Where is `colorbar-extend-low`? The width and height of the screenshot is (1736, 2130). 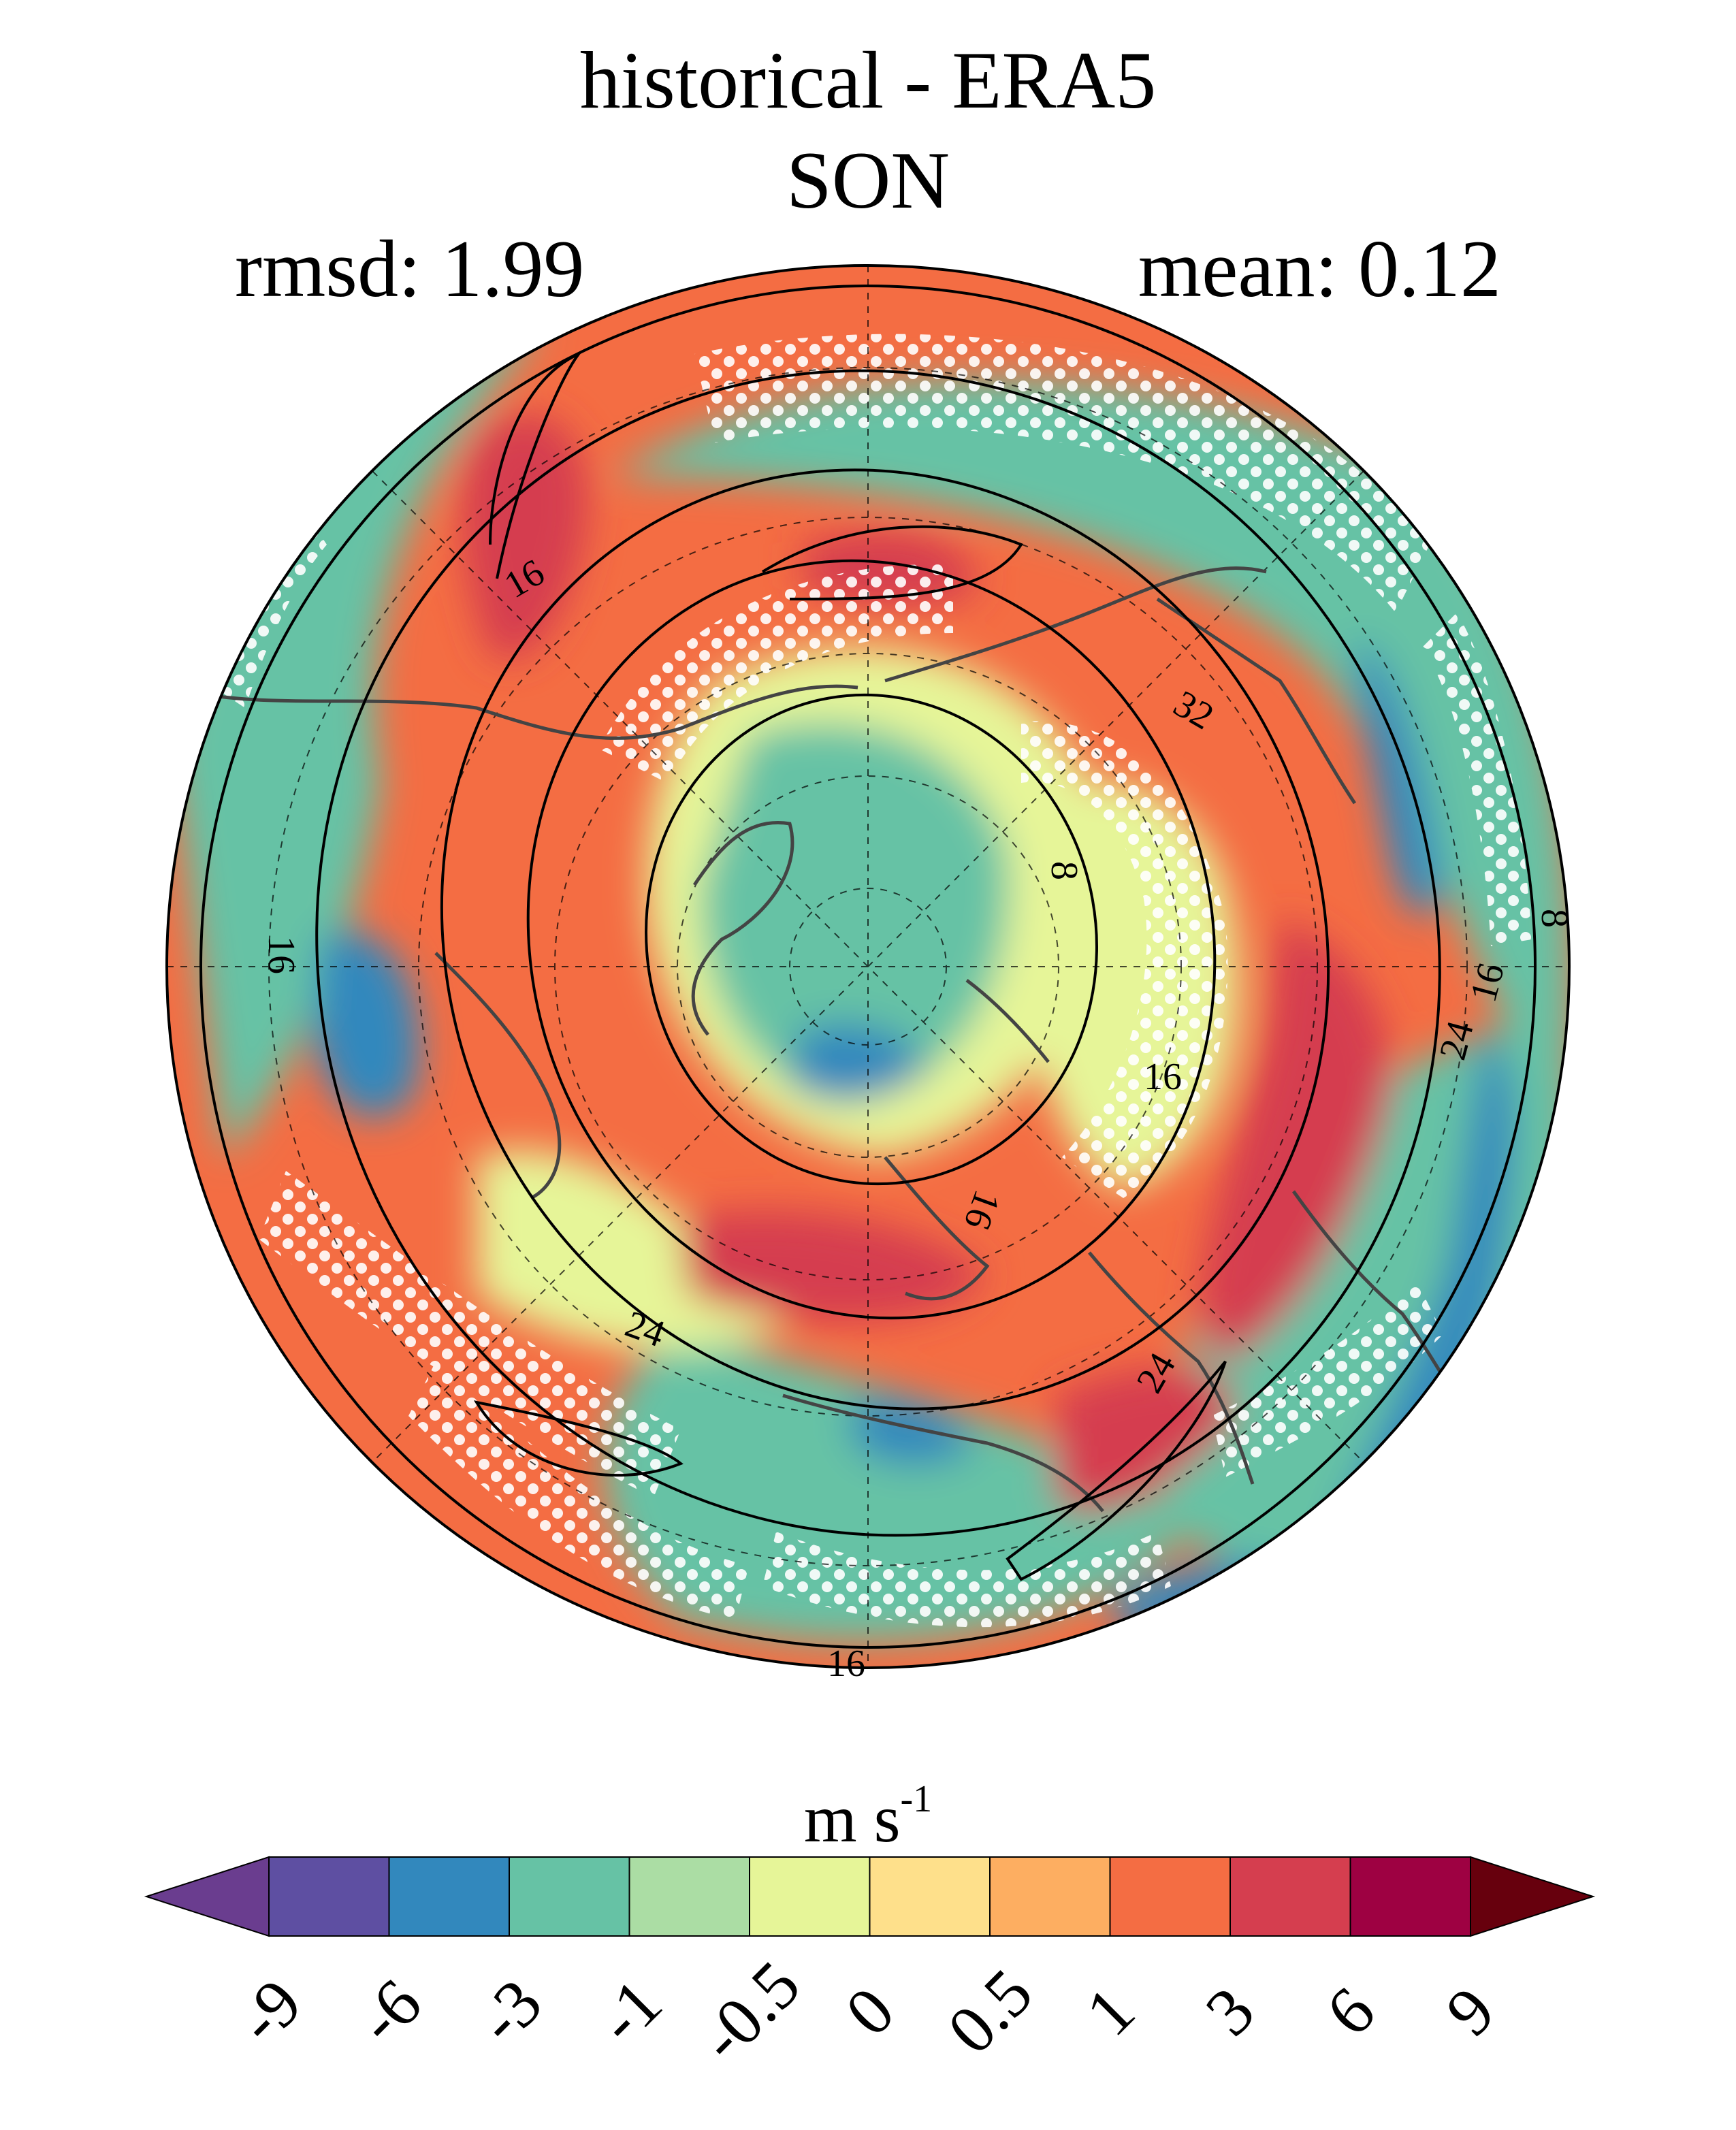
colorbar-extend-low is located at coordinates (207, 1896).